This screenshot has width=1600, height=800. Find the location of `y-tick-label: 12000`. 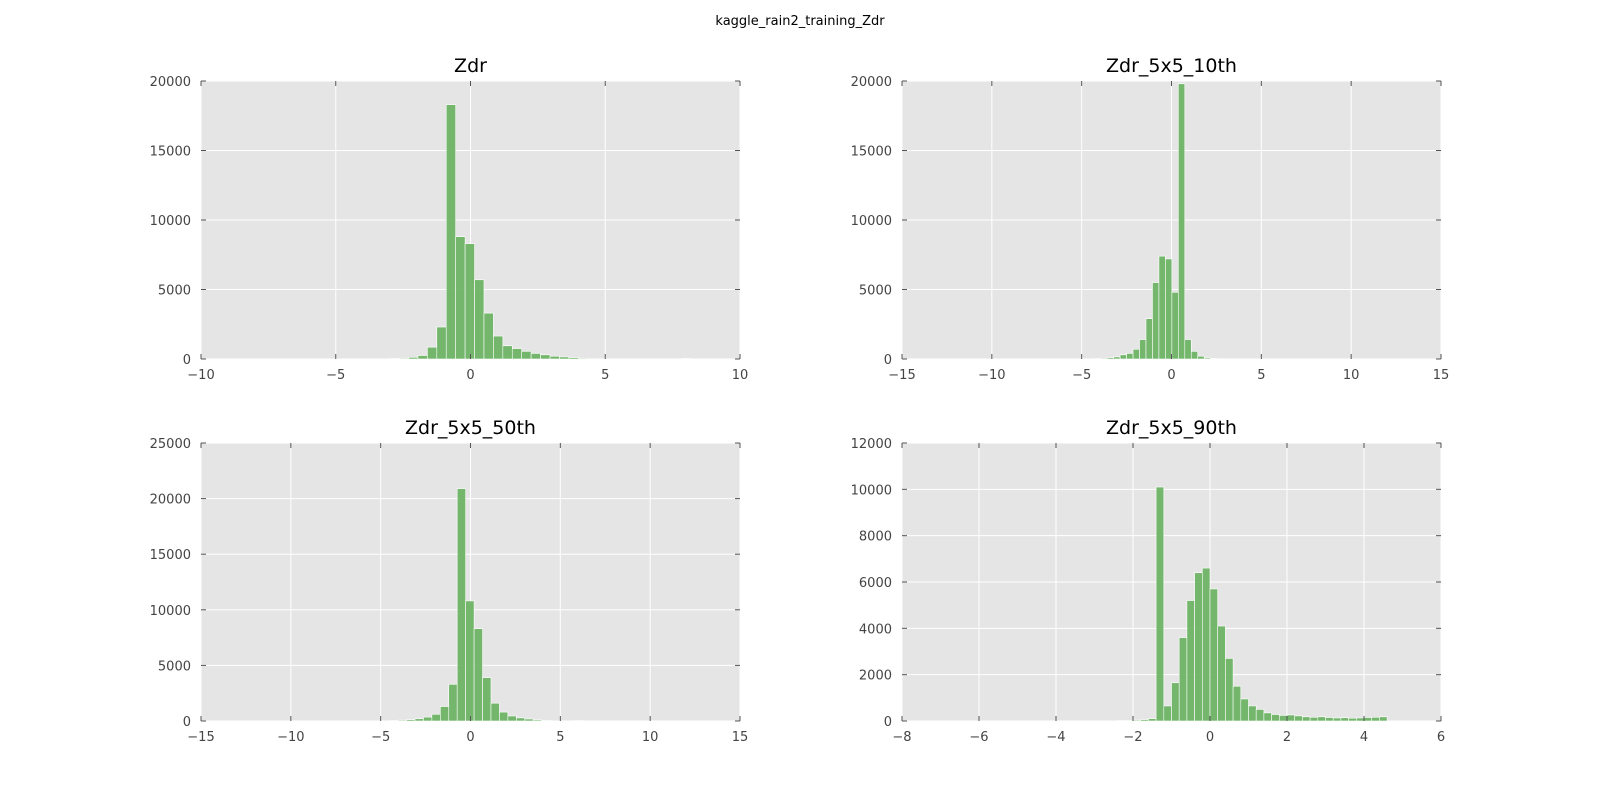

y-tick-label: 12000 is located at coordinates (871, 444).